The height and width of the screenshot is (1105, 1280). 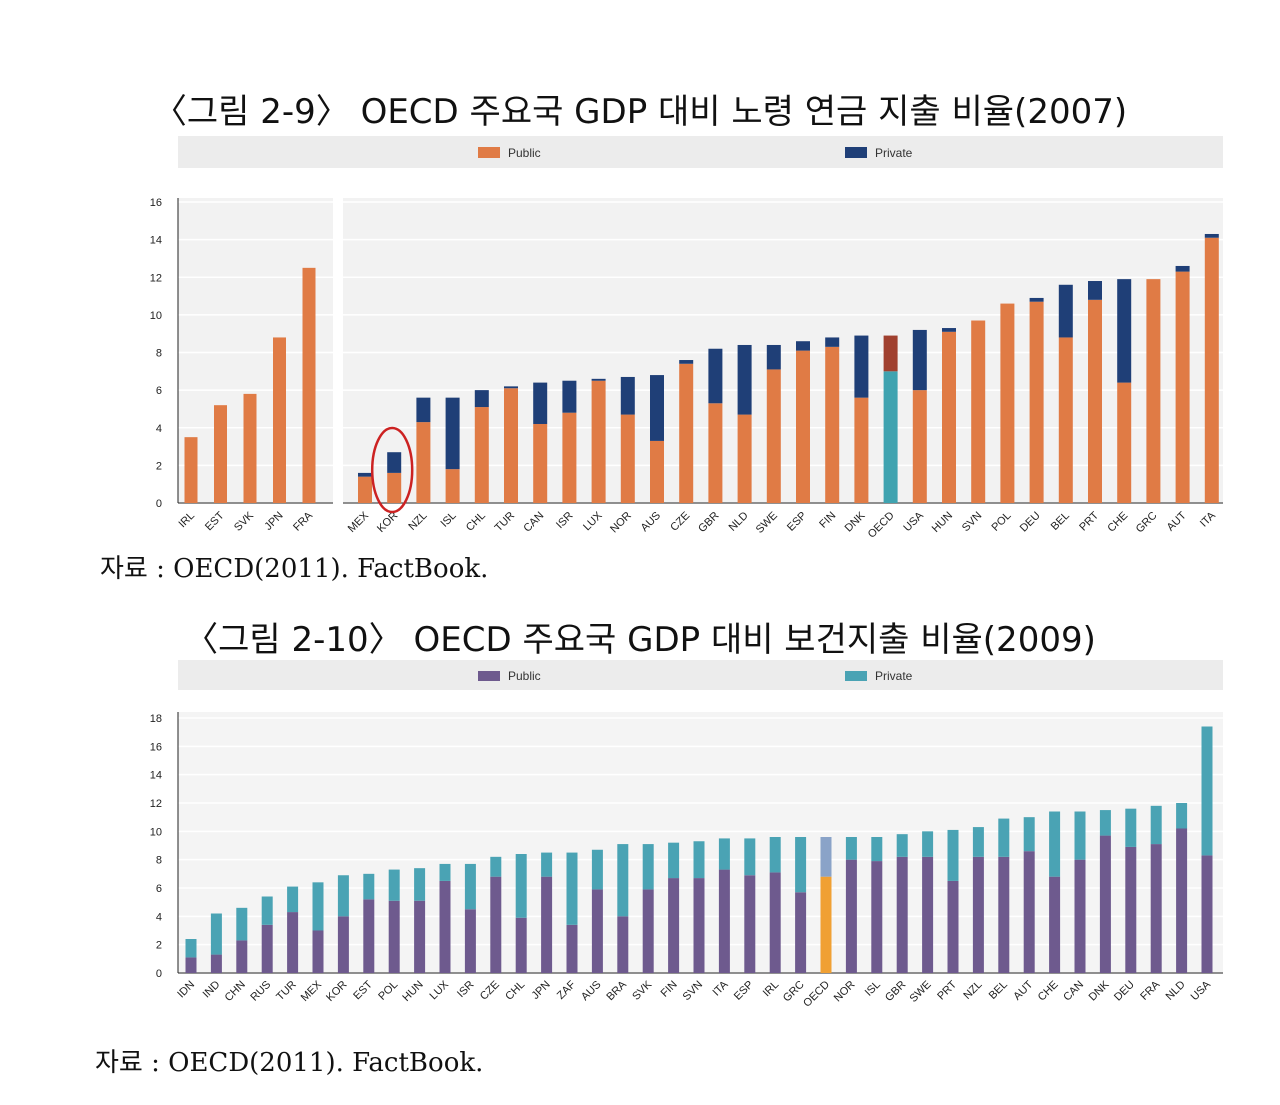 I want to click on bar-private-can, so click(x=540, y=403).